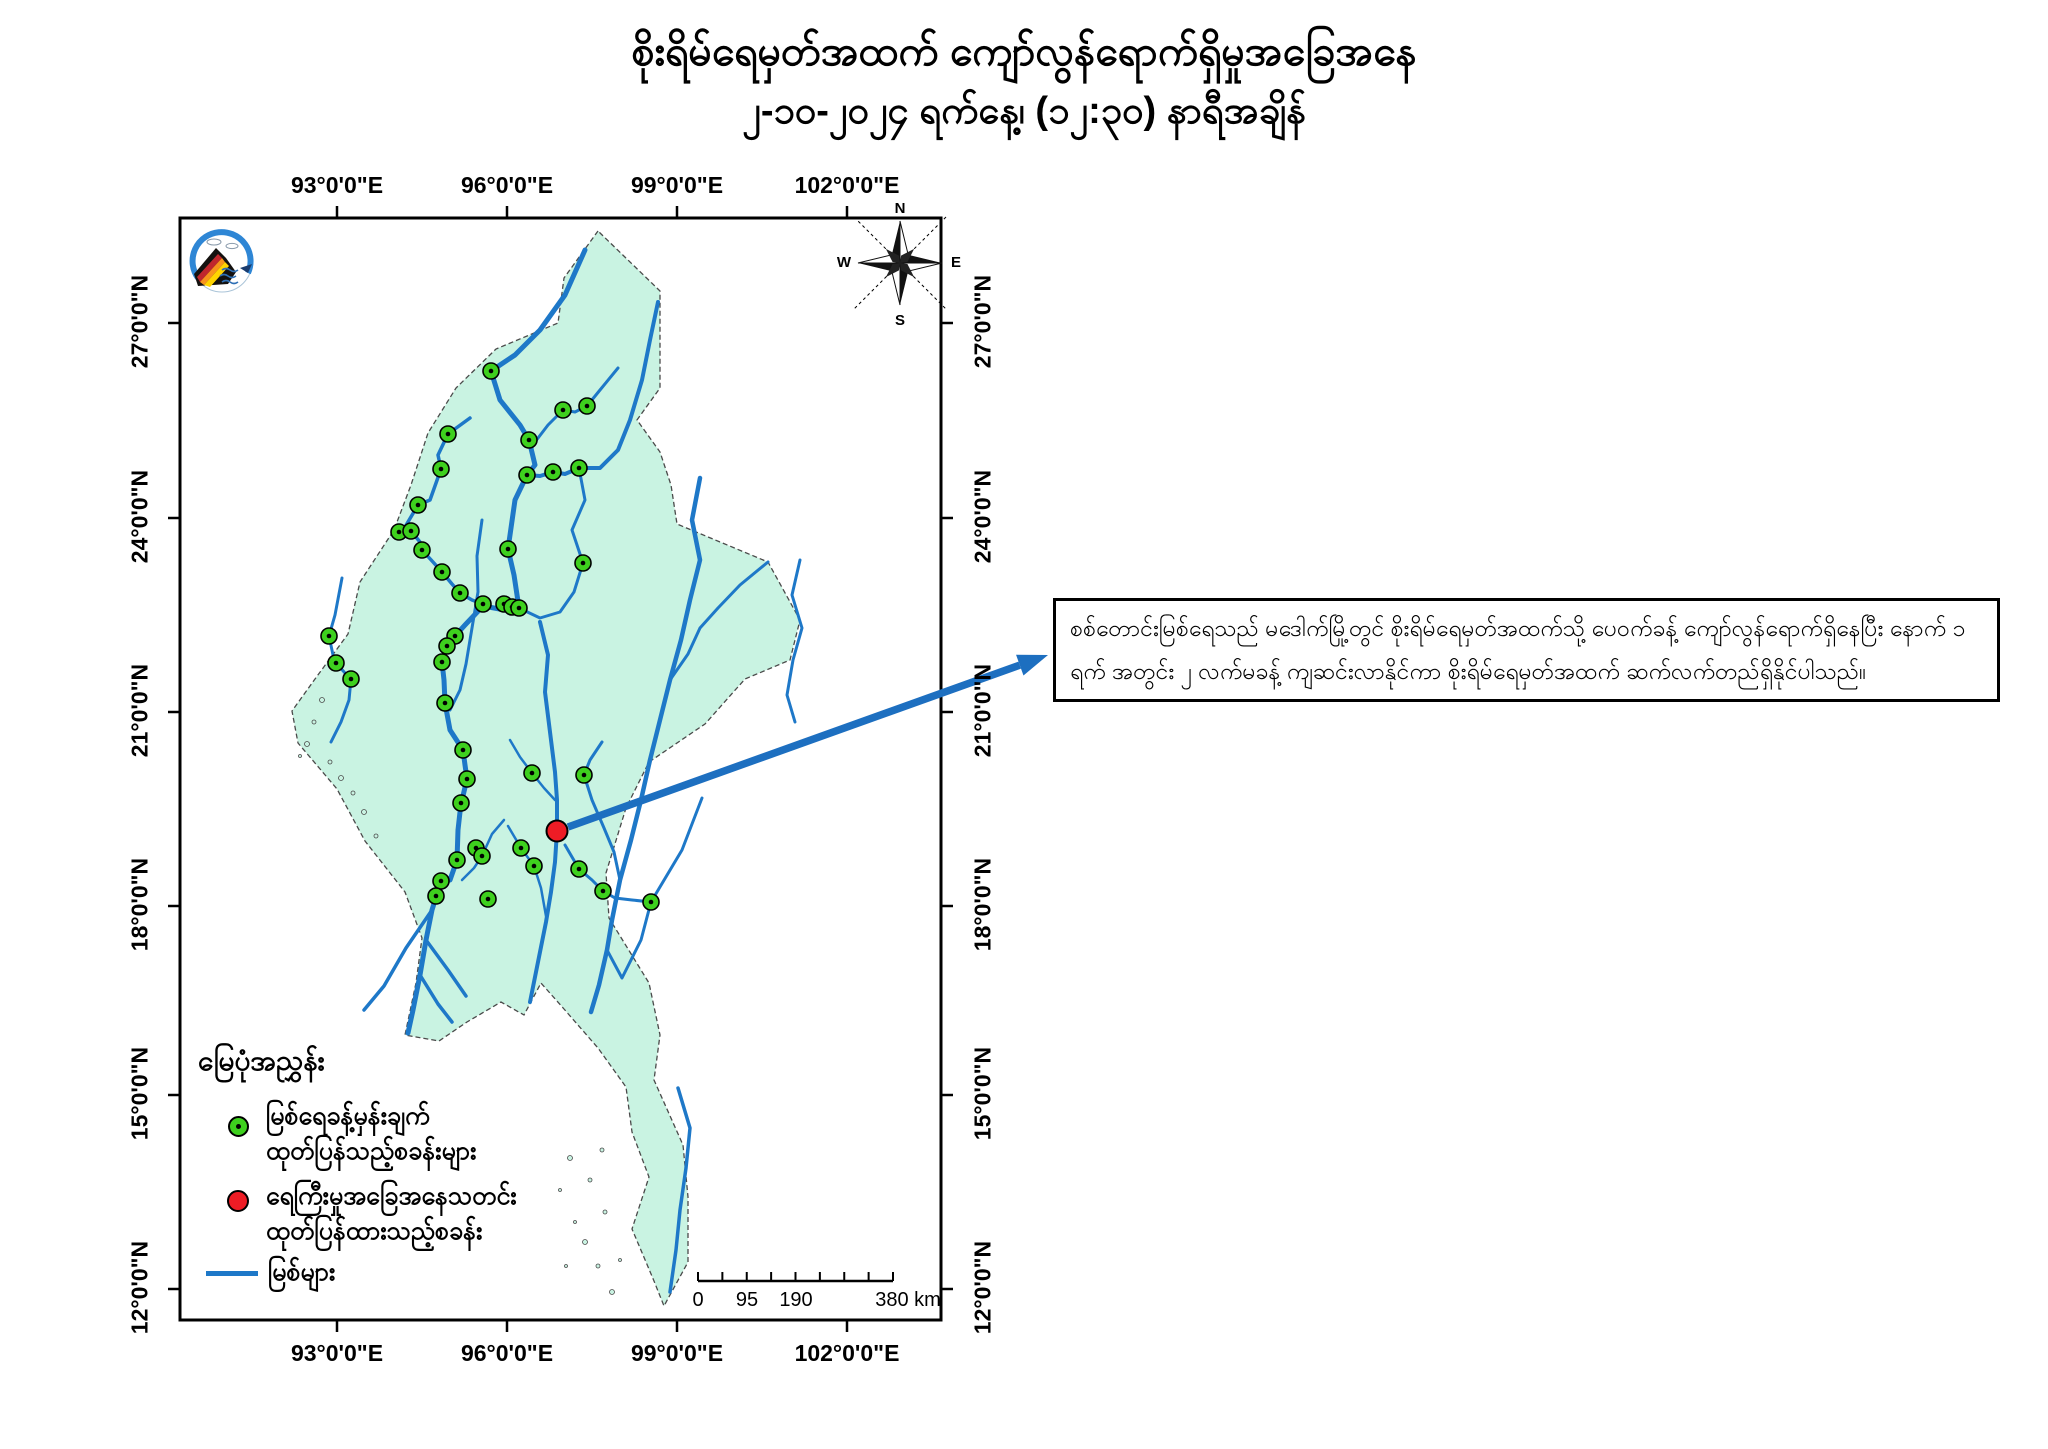 Image resolution: width=2048 pixels, height=1449 pixels. Describe the element at coordinates (557, 831) in the screenshot. I see `station-marker-red` at that location.